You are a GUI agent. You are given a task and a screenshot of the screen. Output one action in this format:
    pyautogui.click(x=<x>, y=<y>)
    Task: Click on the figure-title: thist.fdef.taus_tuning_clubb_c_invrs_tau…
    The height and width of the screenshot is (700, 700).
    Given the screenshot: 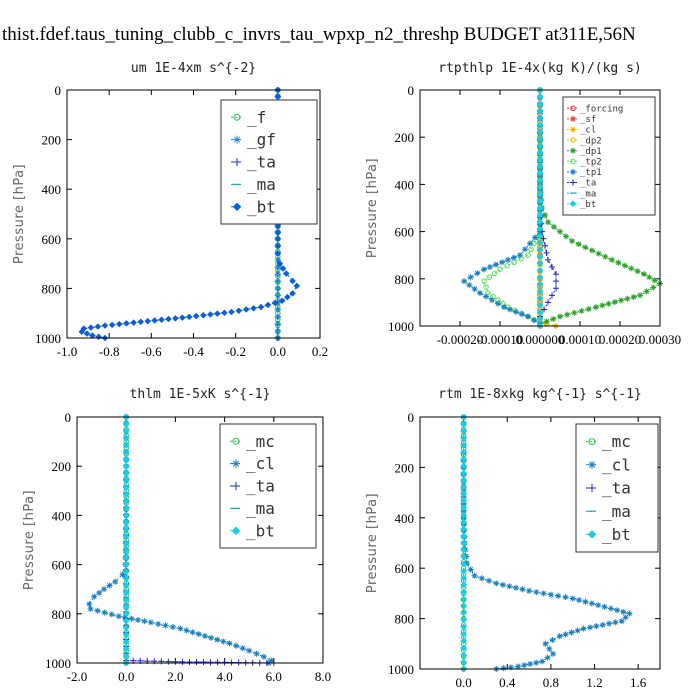 What is the action you would take?
    pyautogui.click(x=319, y=34)
    